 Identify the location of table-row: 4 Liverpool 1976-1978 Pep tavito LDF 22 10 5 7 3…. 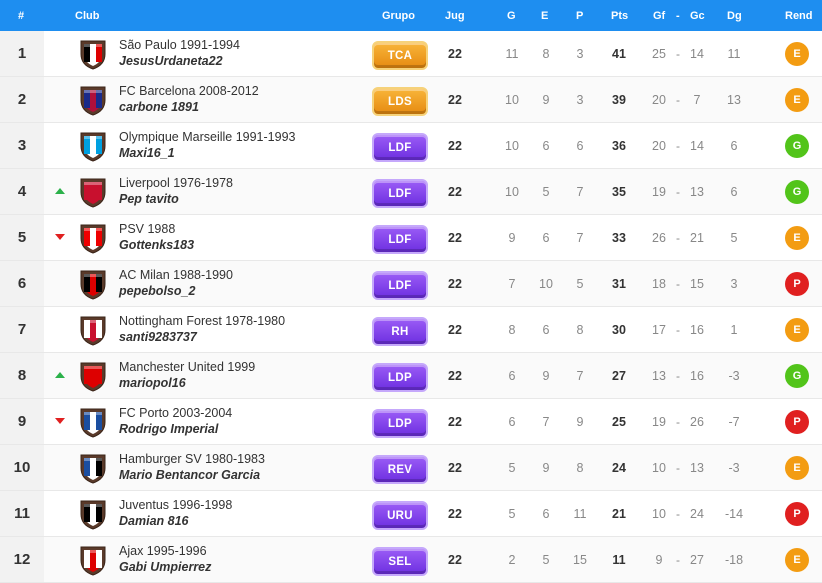
(411, 192).